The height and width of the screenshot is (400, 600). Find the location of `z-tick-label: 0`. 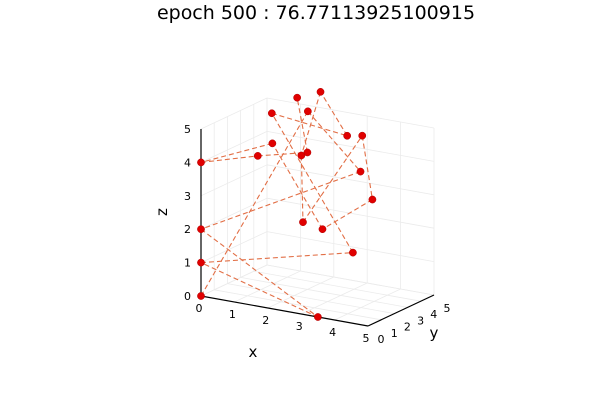

z-tick-label: 0 is located at coordinates (187, 296).